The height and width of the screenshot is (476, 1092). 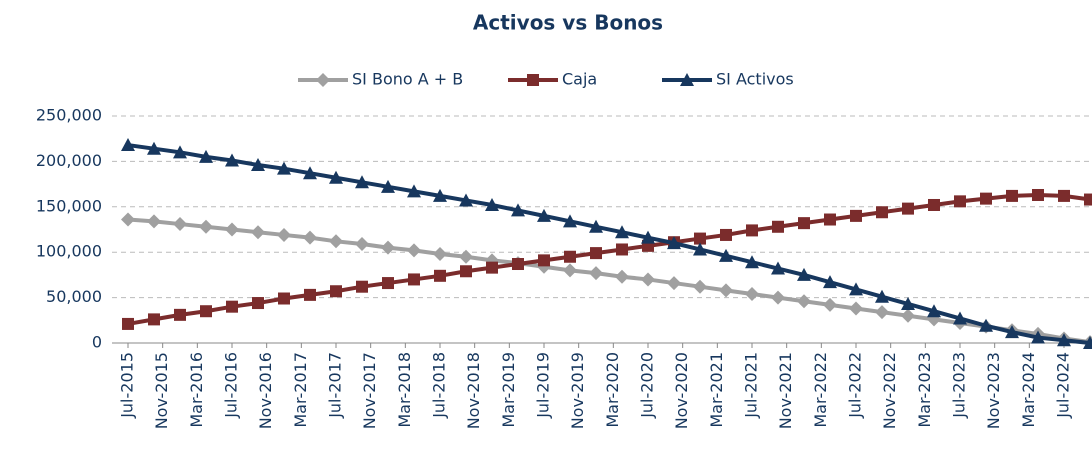 What do you see at coordinates (959, 385) in the screenshot?
I see `x-tick-label: Jul-2023` at bounding box center [959, 385].